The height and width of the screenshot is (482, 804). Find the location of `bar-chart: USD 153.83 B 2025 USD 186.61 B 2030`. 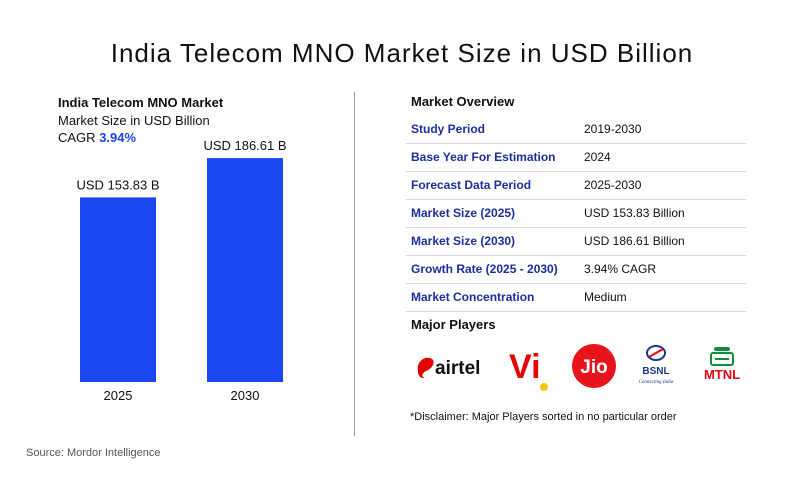

bar-chart: USD 153.83 B 2025 USD 186.61 B 2030 is located at coordinates (181, 270).